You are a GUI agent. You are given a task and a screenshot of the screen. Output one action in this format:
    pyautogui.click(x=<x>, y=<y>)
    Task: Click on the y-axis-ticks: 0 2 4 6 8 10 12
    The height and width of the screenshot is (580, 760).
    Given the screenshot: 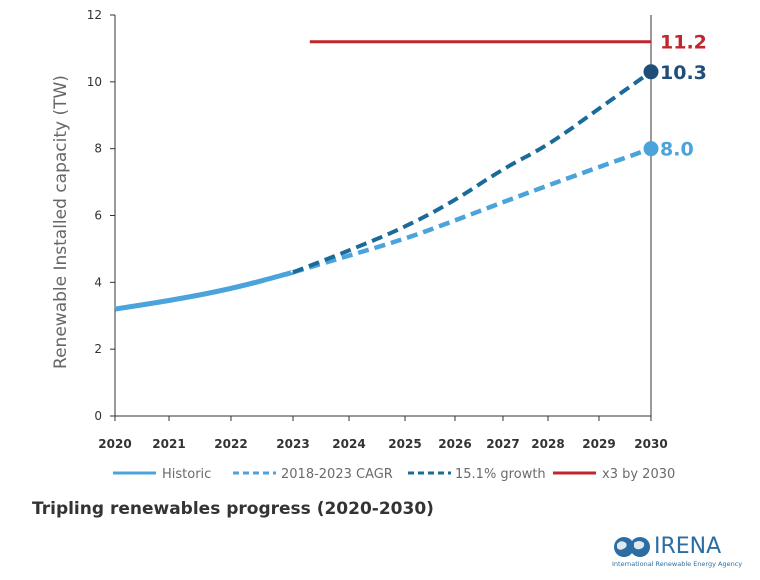 What is the action you would take?
    pyautogui.click(x=101, y=215)
    